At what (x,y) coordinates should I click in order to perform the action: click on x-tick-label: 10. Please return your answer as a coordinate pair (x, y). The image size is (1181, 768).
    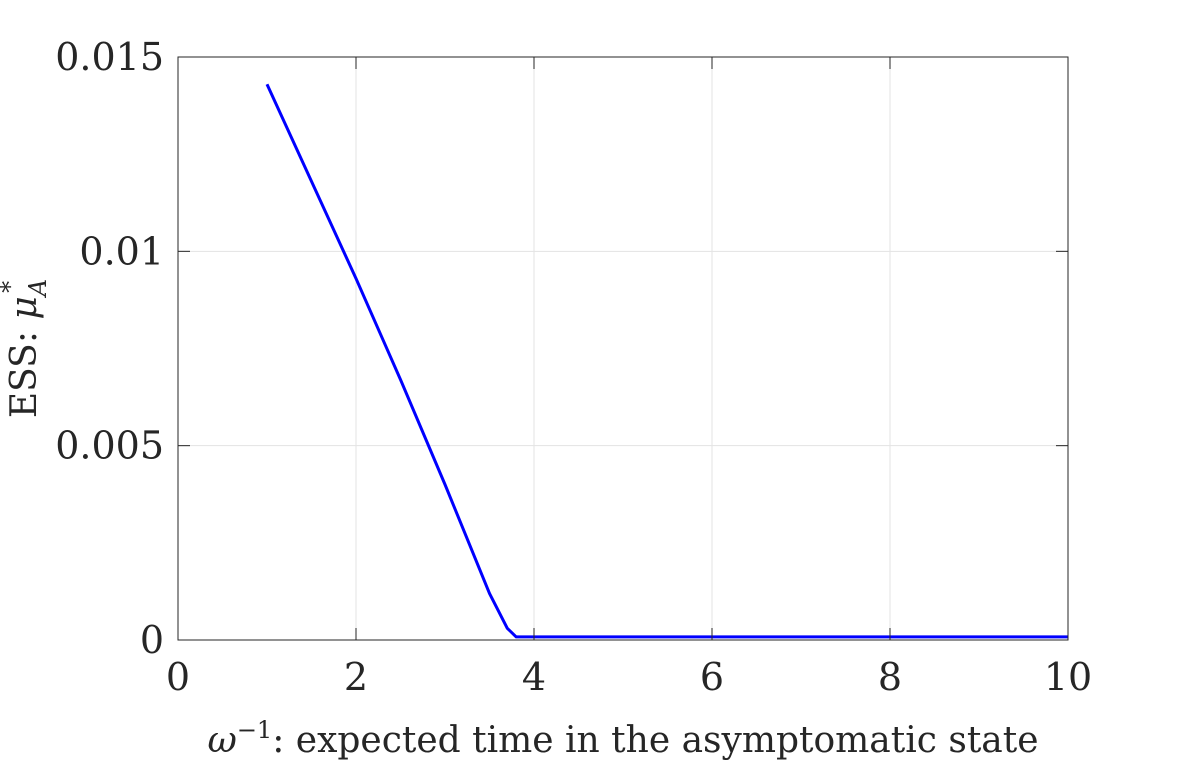
    Looking at the image, I should click on (1068, 677).